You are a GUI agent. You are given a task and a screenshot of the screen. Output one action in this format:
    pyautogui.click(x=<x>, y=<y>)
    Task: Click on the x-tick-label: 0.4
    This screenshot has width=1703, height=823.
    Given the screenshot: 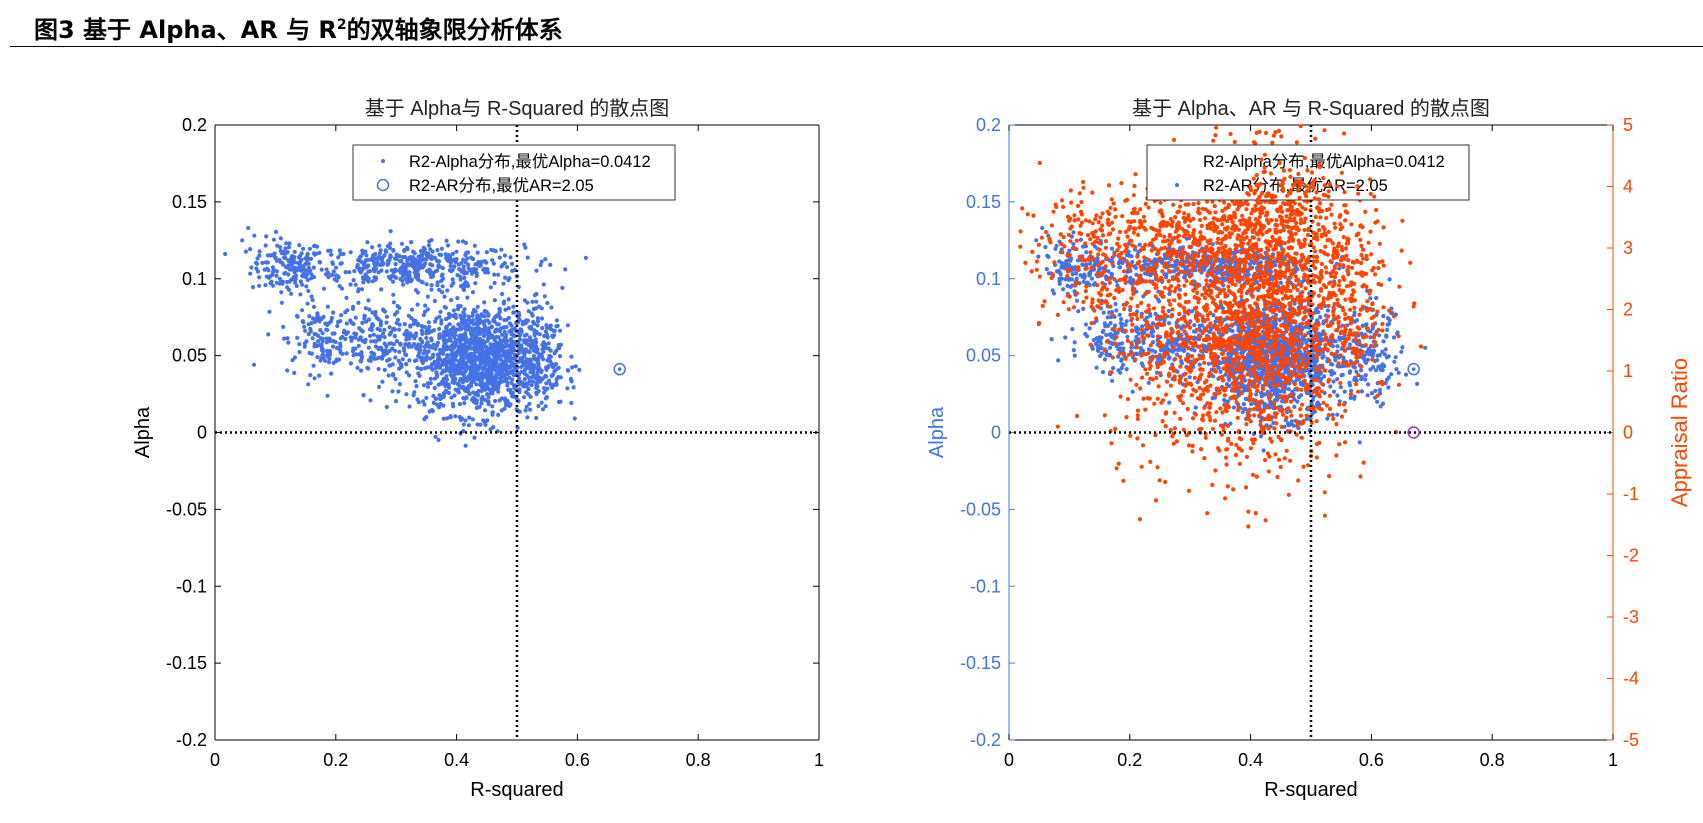 What is the action you would take?
    pyautogui.click(x=1250, y=760)
    